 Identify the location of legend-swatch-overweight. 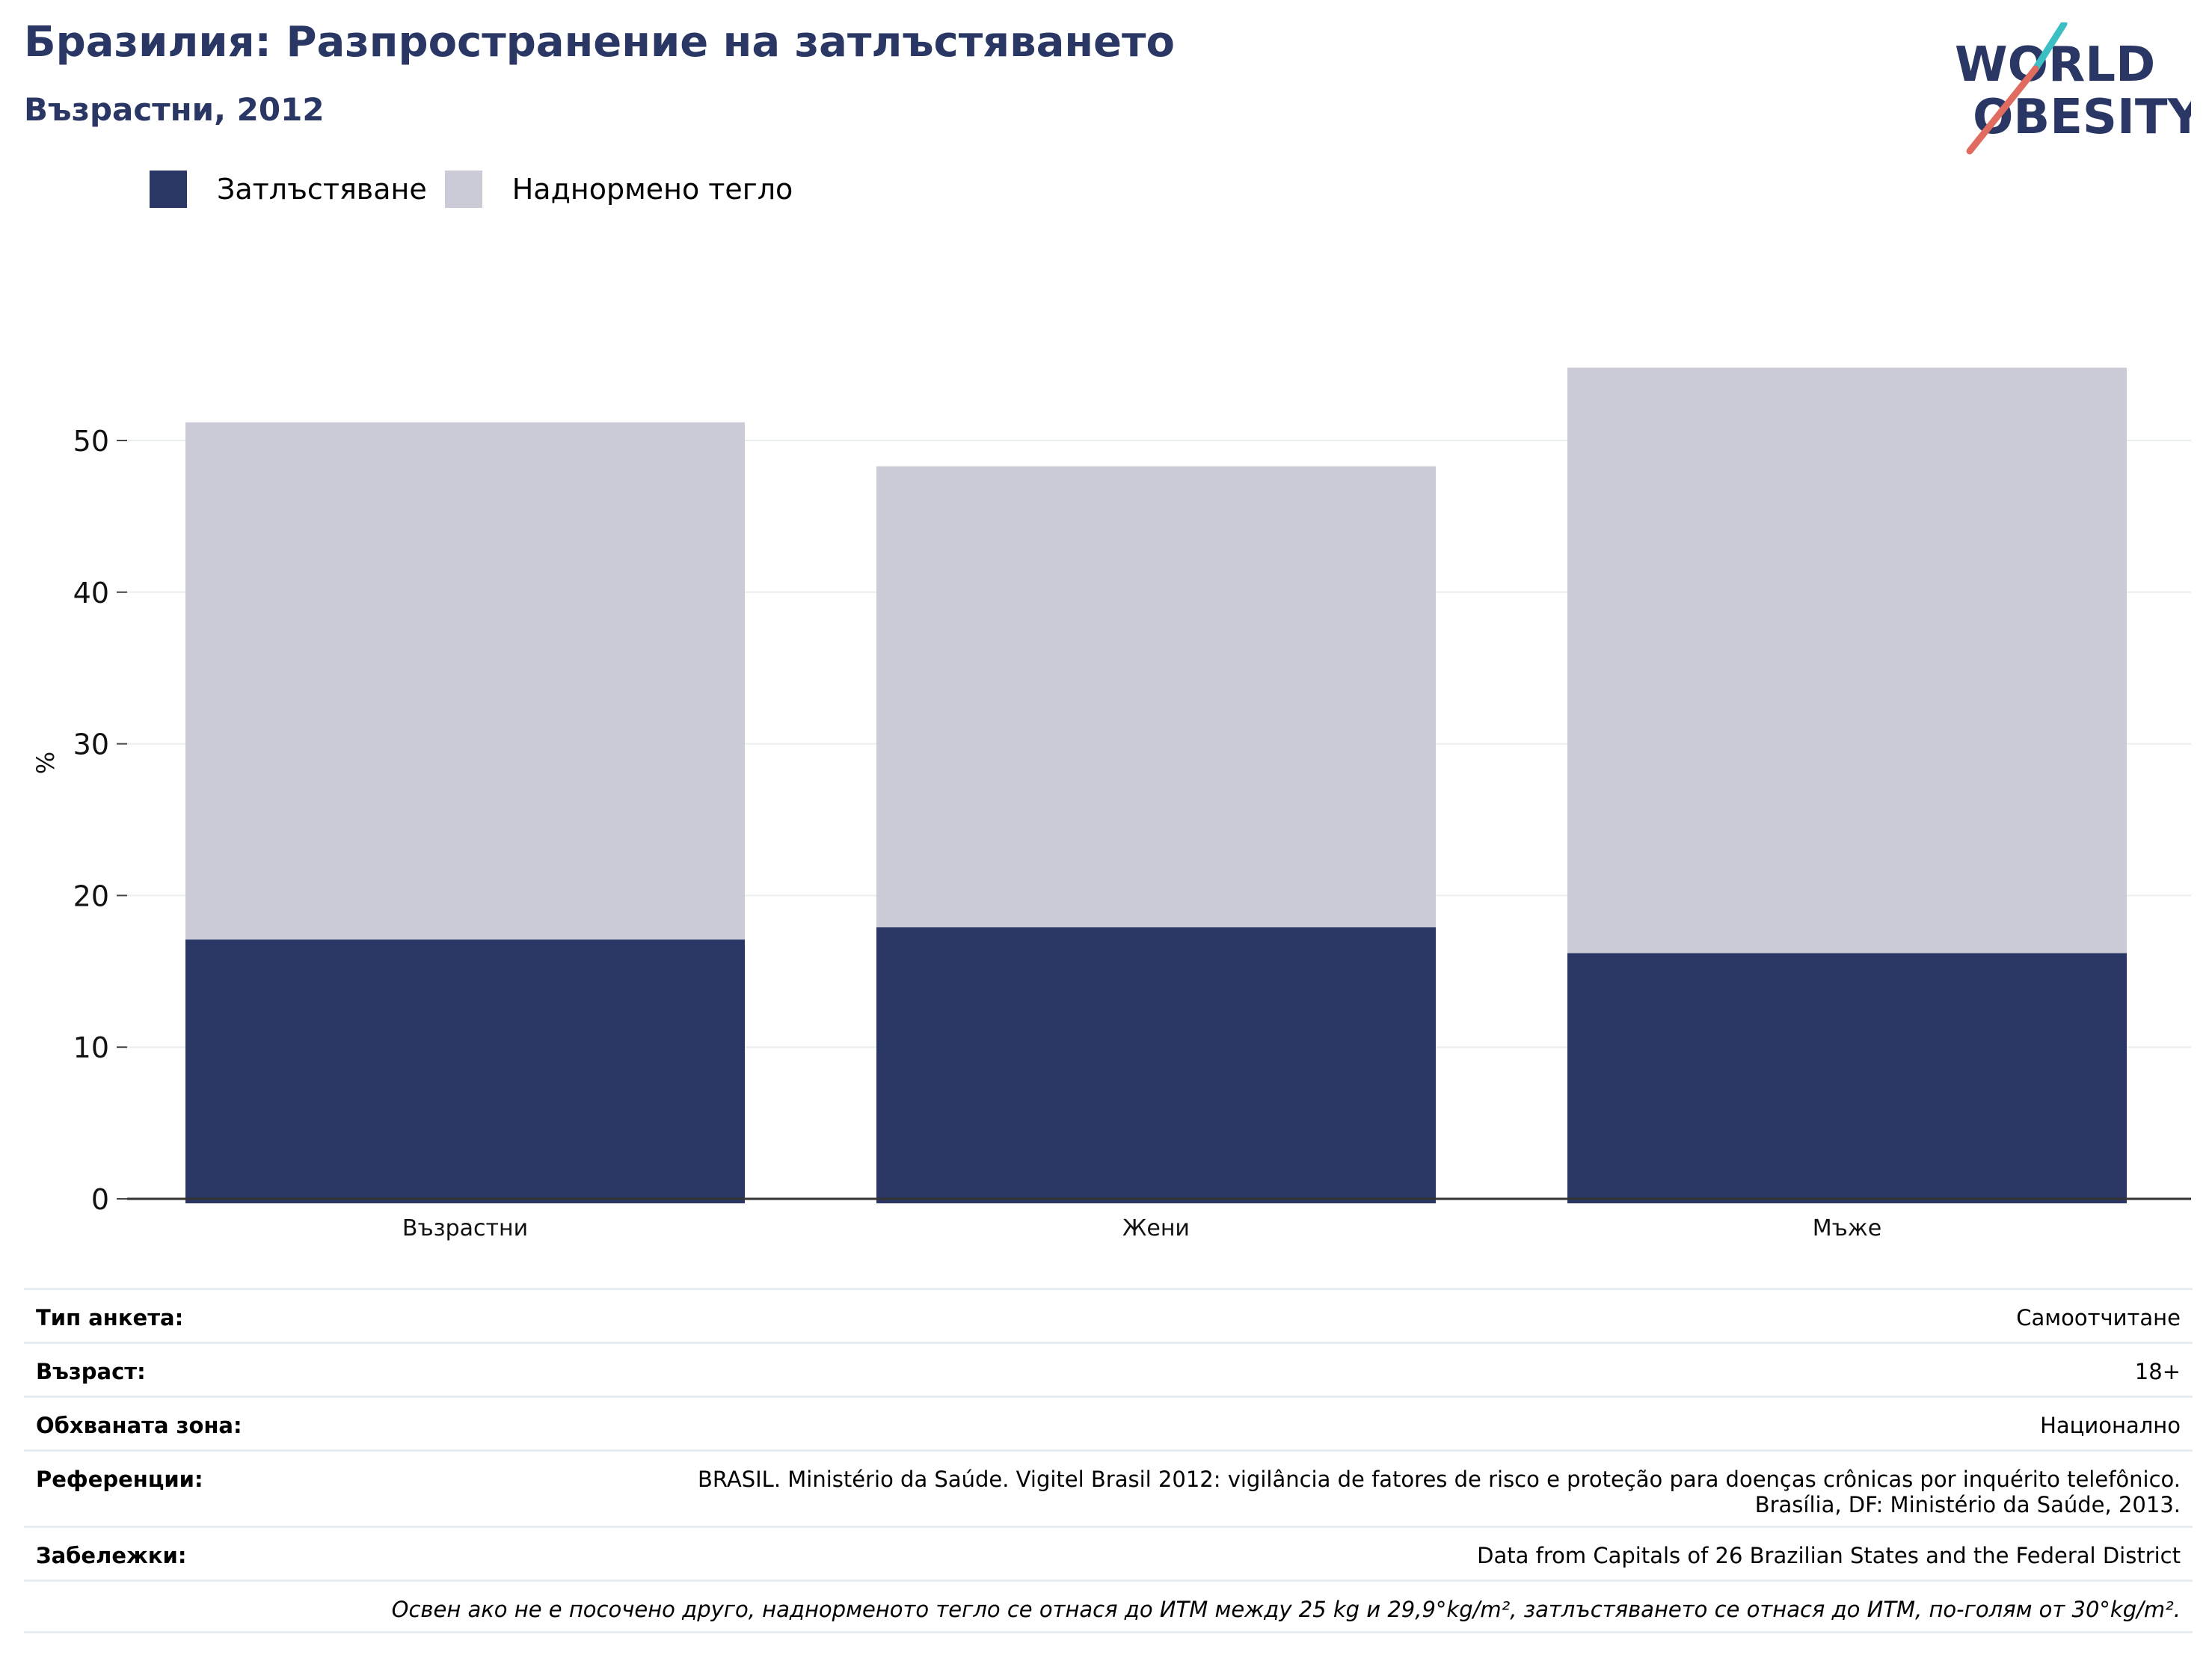
(463, 189).